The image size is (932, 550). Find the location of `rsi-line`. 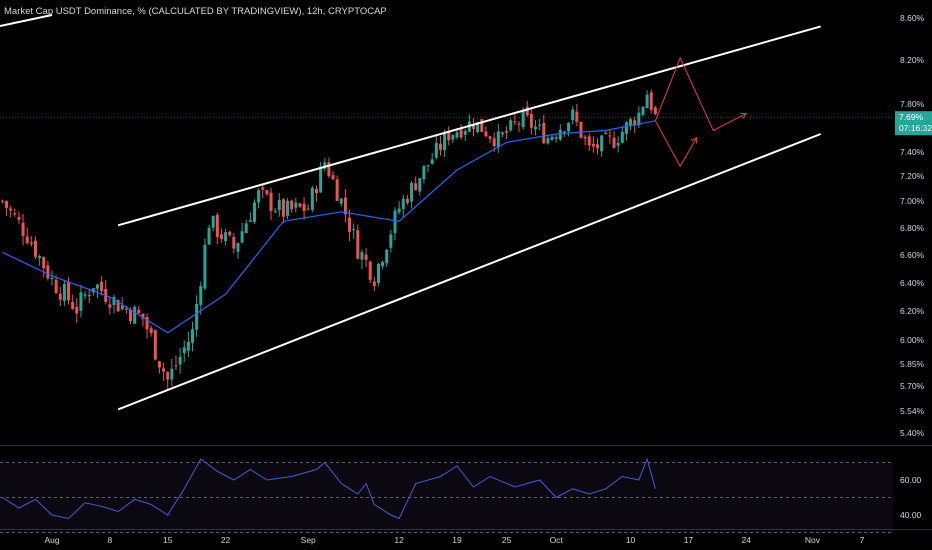

rsi-line is located at coordinates (329, 488).